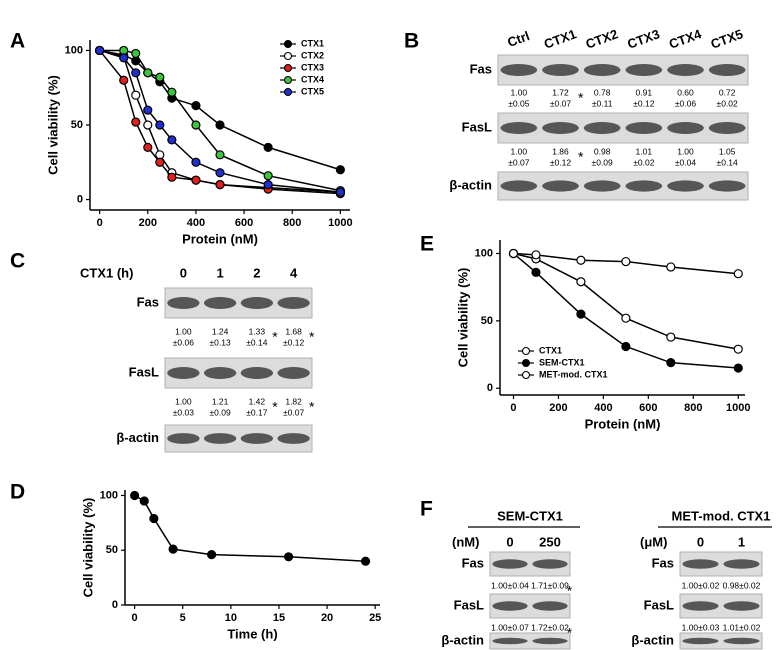 The height and width of the screenshot is (650, 777). What do you see at coordinates (727, 38) in the screenshot?
I see `lane-label: CTX5` at bounding box center [727, 38].